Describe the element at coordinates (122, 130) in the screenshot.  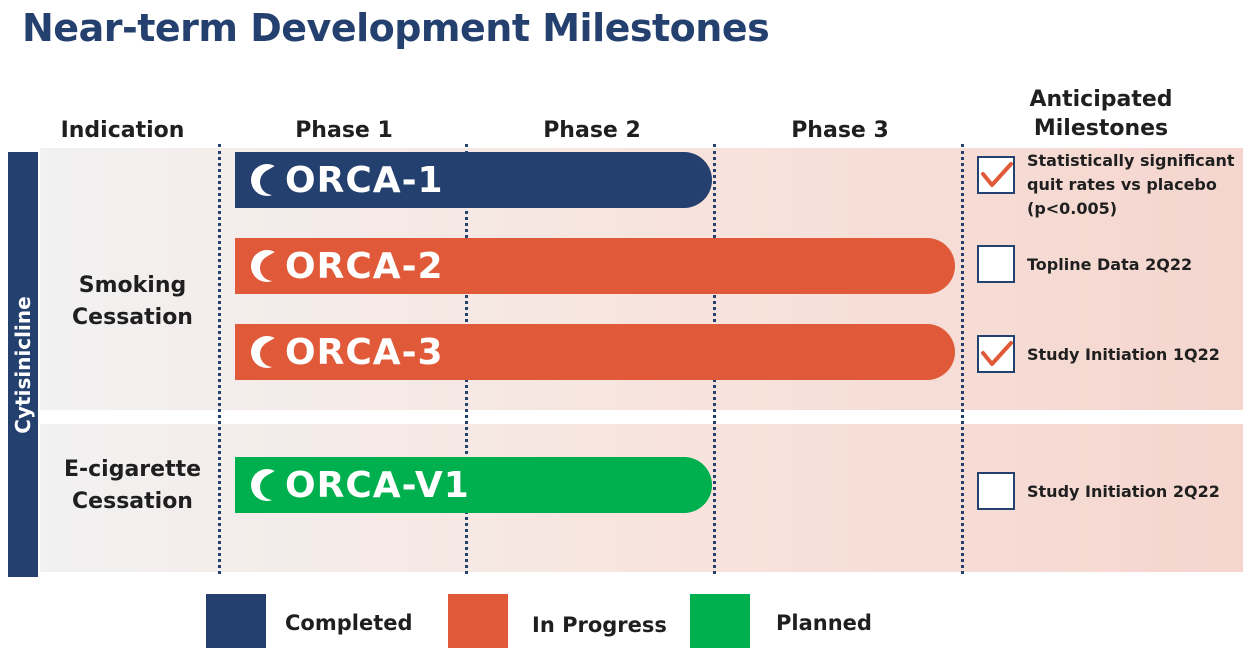
I see `header-indication: Indication` at that location.